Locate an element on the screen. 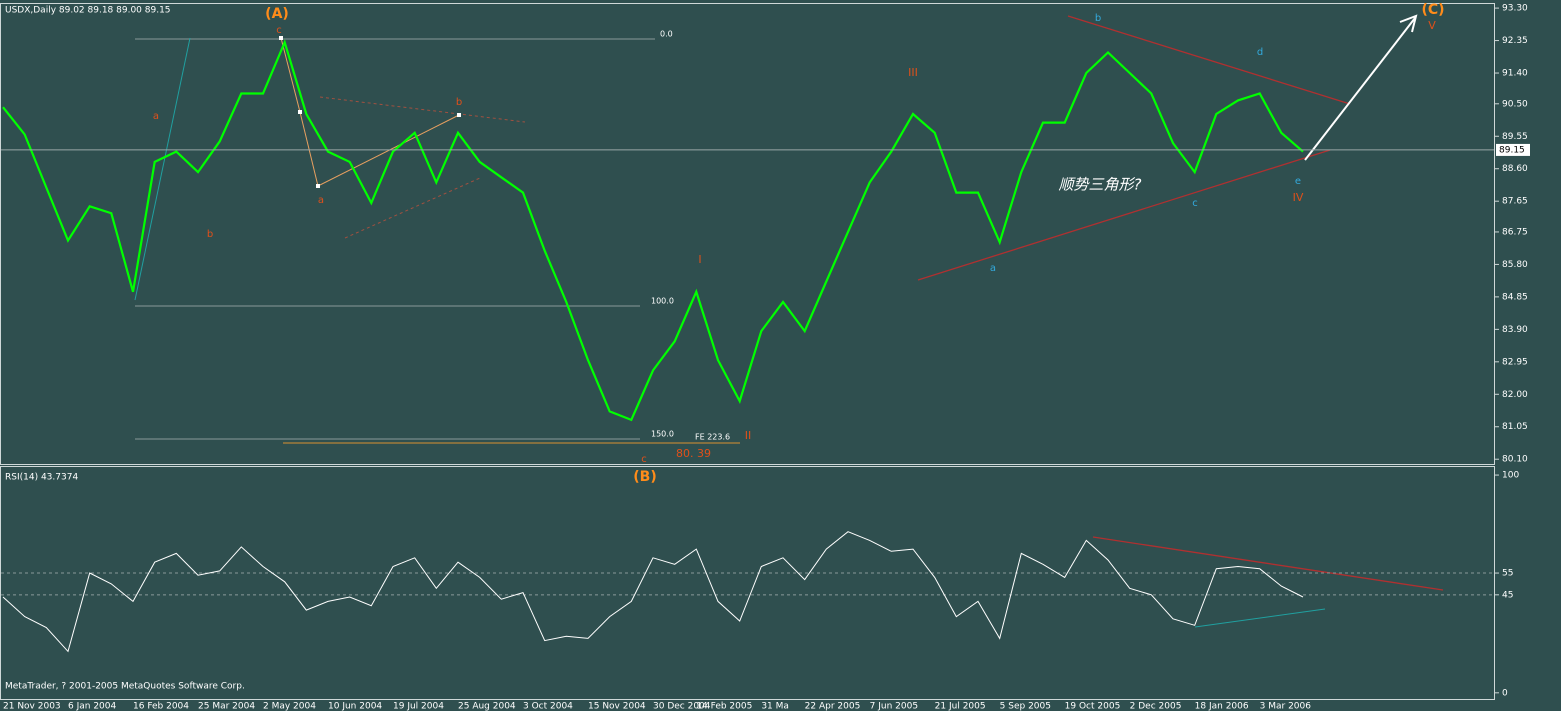 Image resolution: width=1561 pixels, height=711 pixels. x-tick-label: 19 Oct 2005 is located at coordinates (1093, 706).